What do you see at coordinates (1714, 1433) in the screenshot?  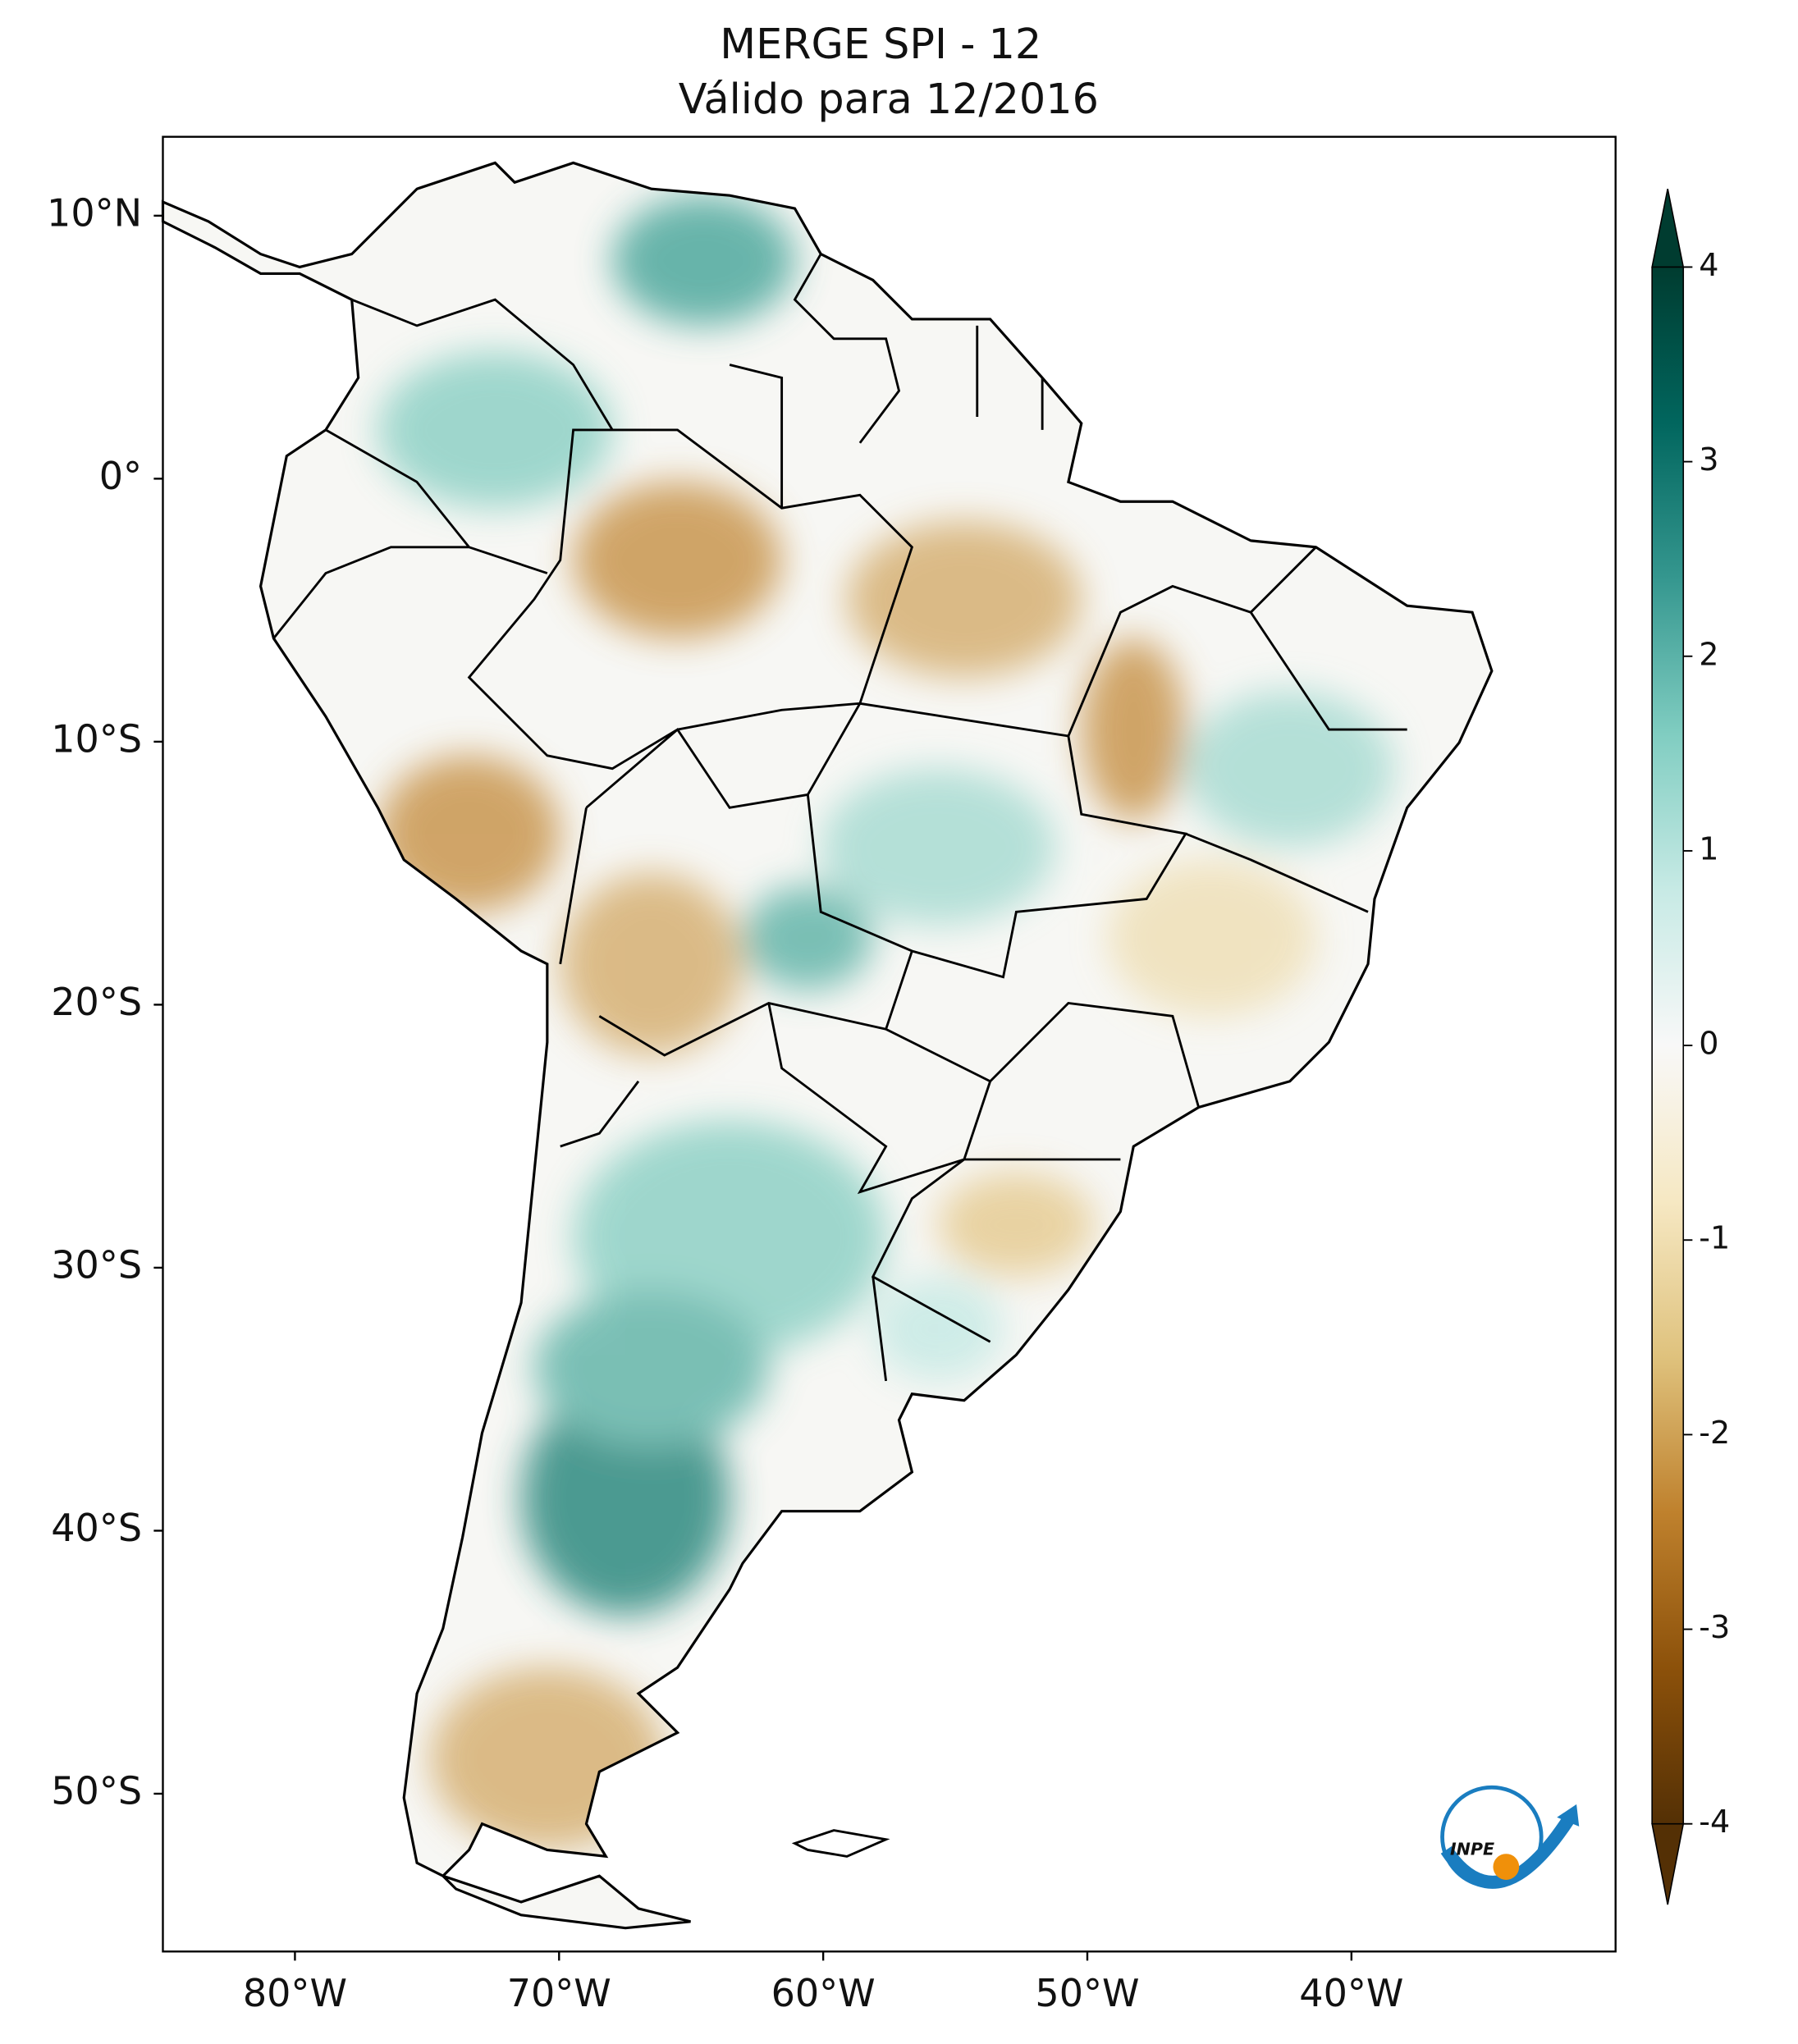 I see `colorbar-tick-label: -2` at bounding box center [1714, 1433].